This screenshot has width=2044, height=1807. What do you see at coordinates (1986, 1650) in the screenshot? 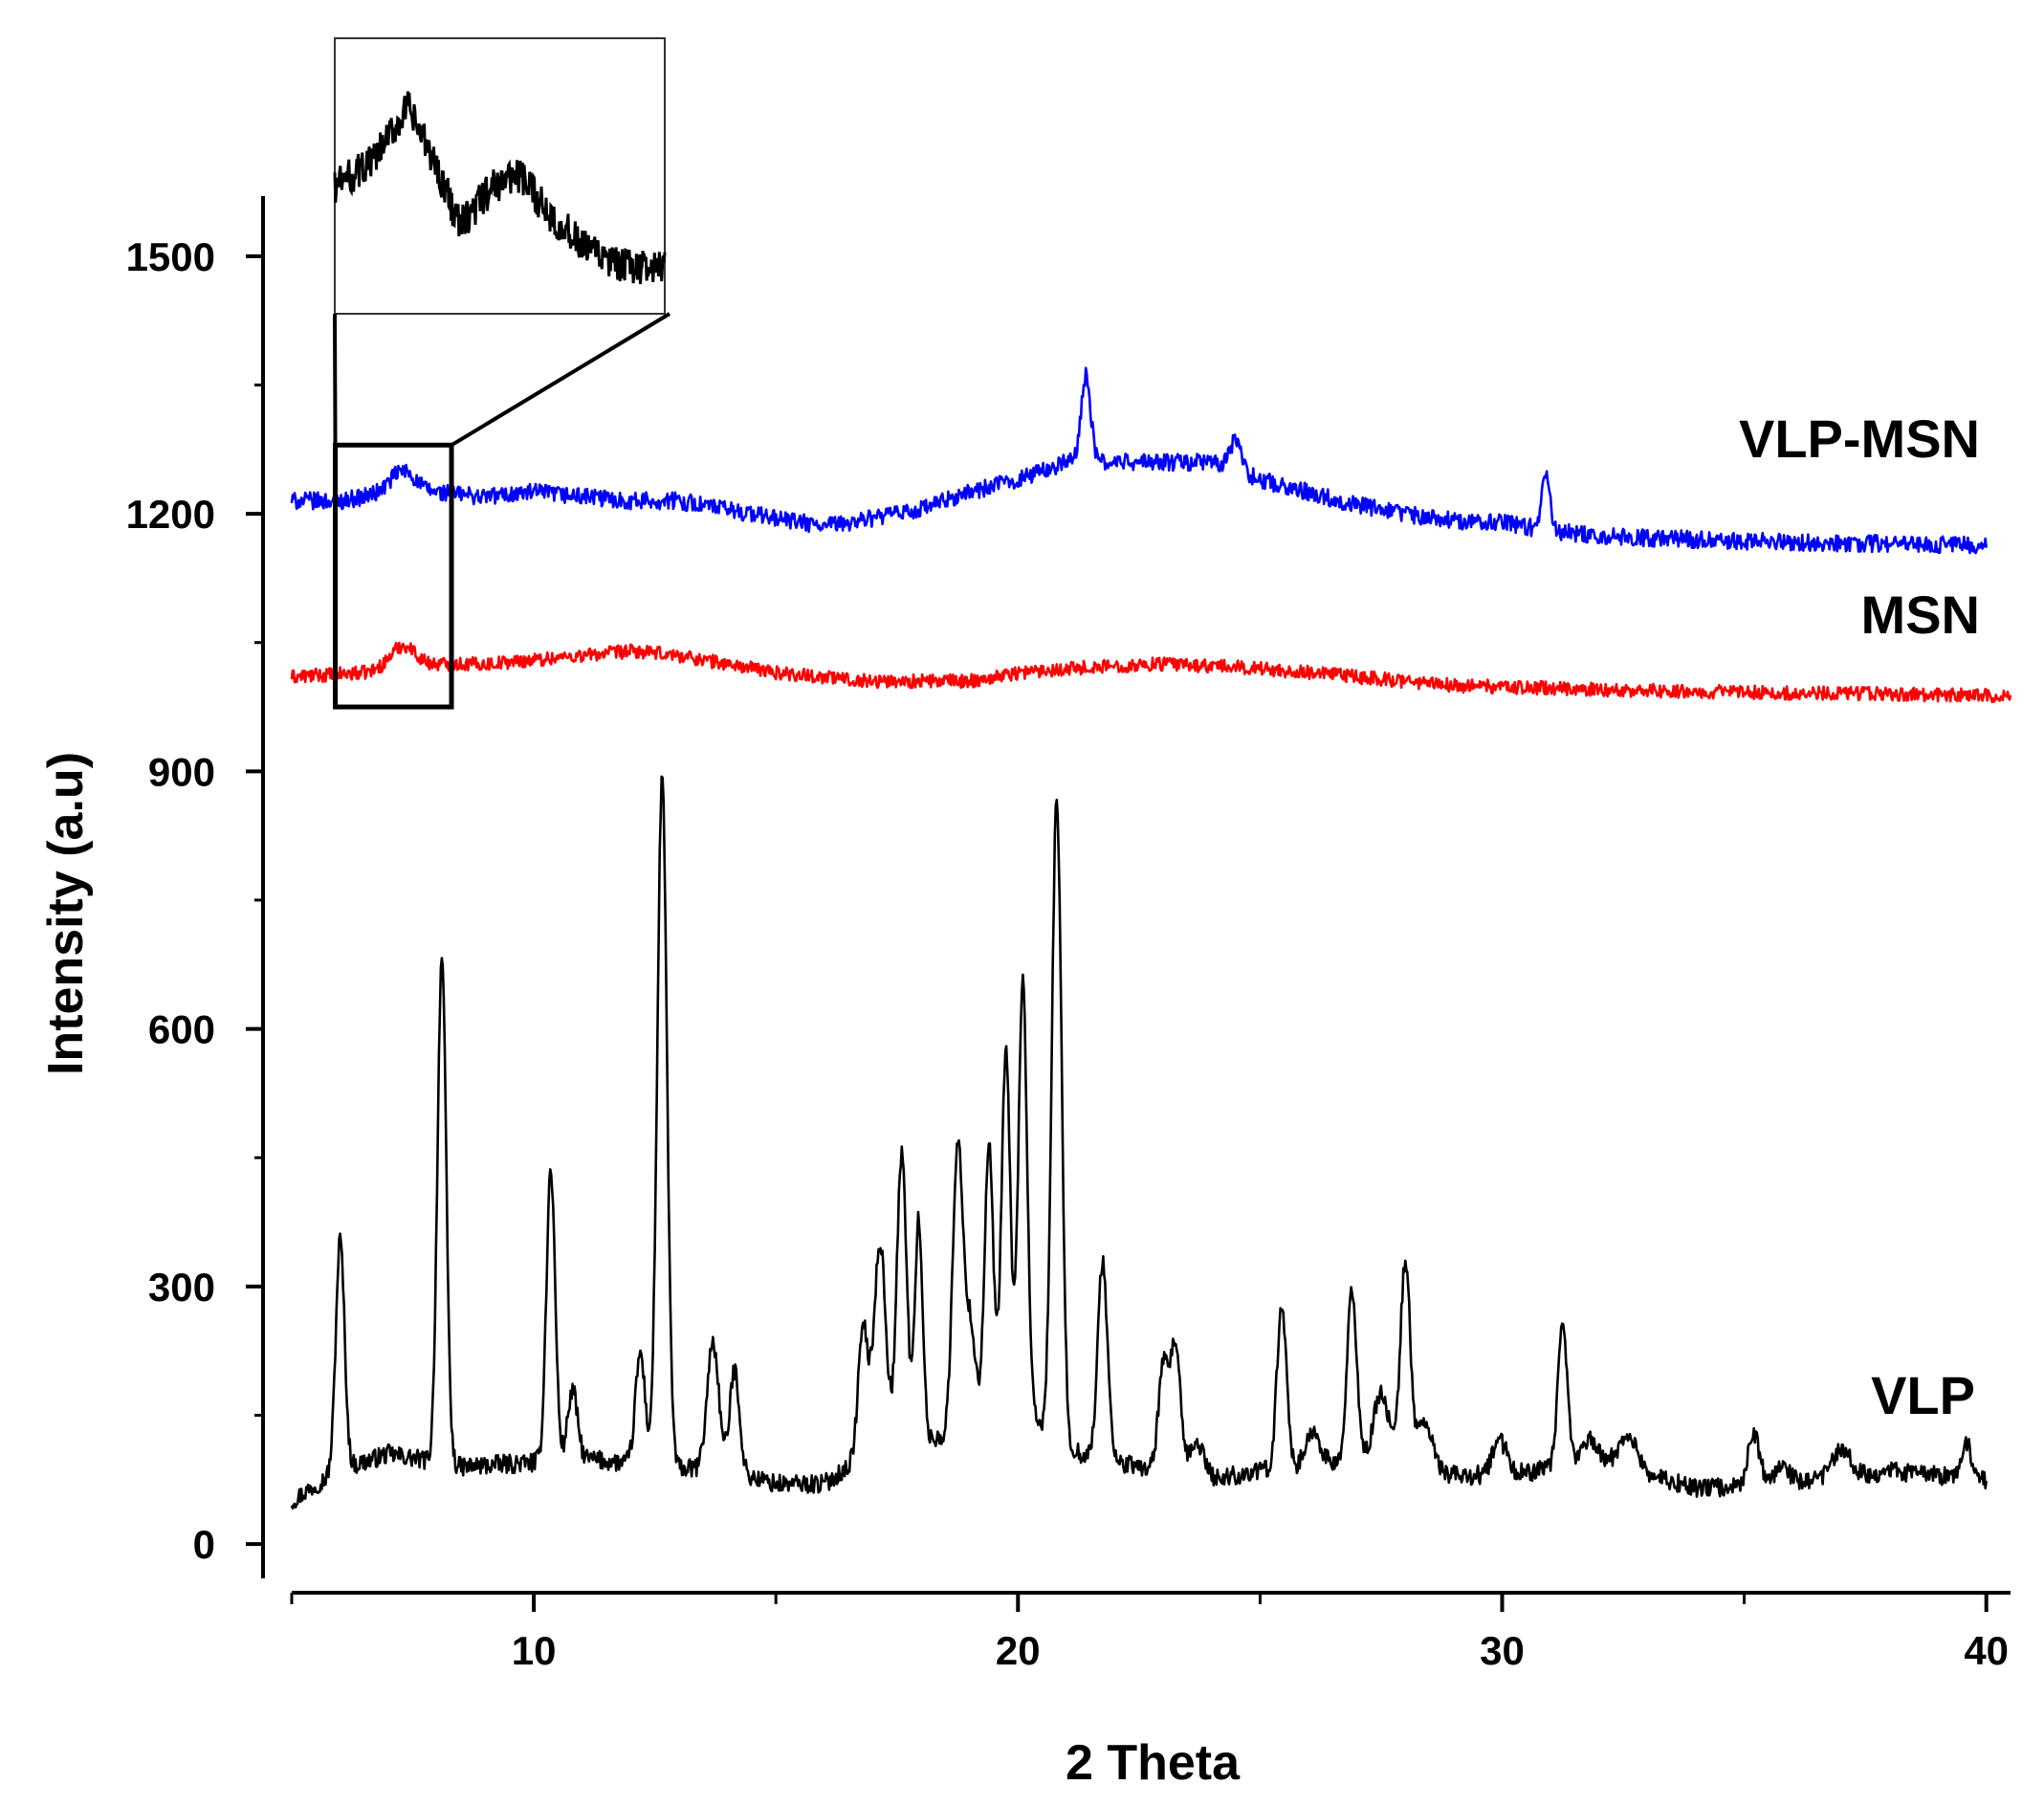
I see `x-tick-label: 40` at bounding box center [1986, 1650].